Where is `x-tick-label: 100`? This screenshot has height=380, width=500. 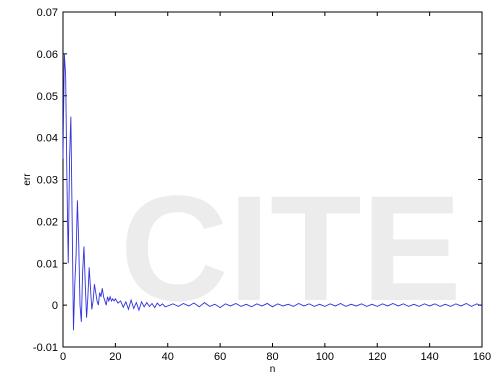
x-tick-label: 100 is located at coordinates (325, 357).